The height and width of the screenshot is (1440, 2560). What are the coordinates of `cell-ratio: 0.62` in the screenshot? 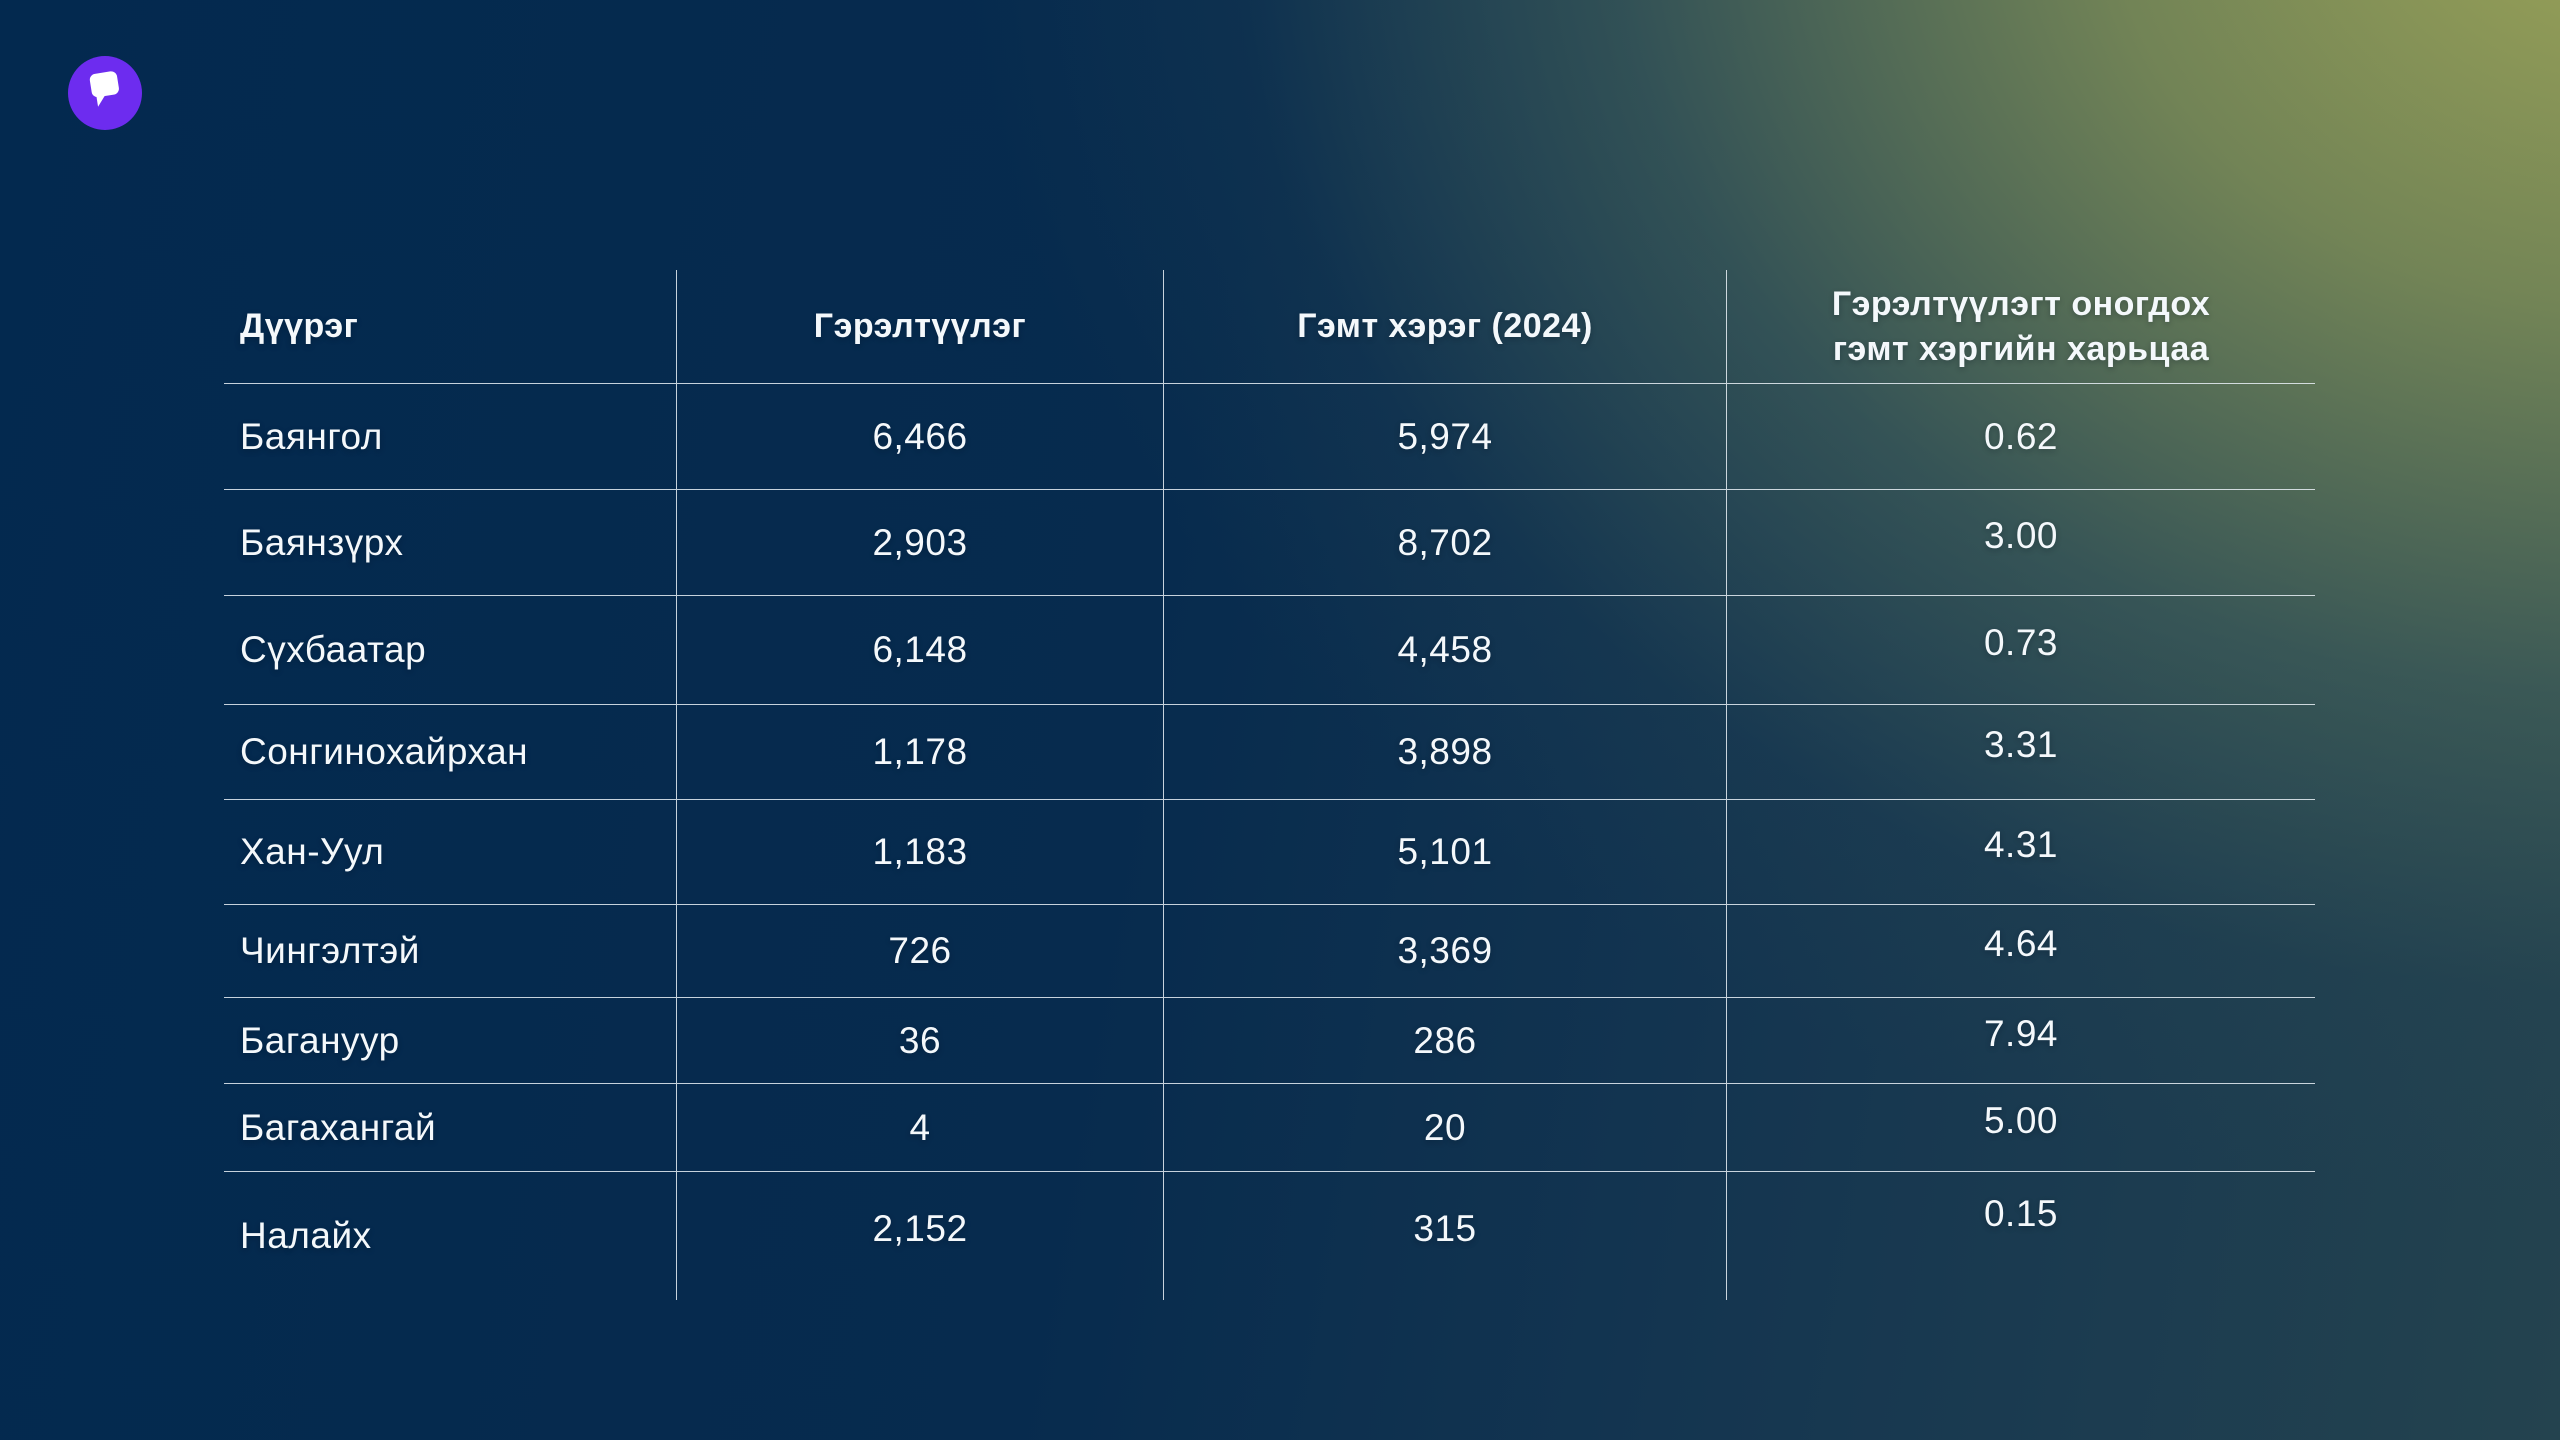 It's located at (2020, 437).